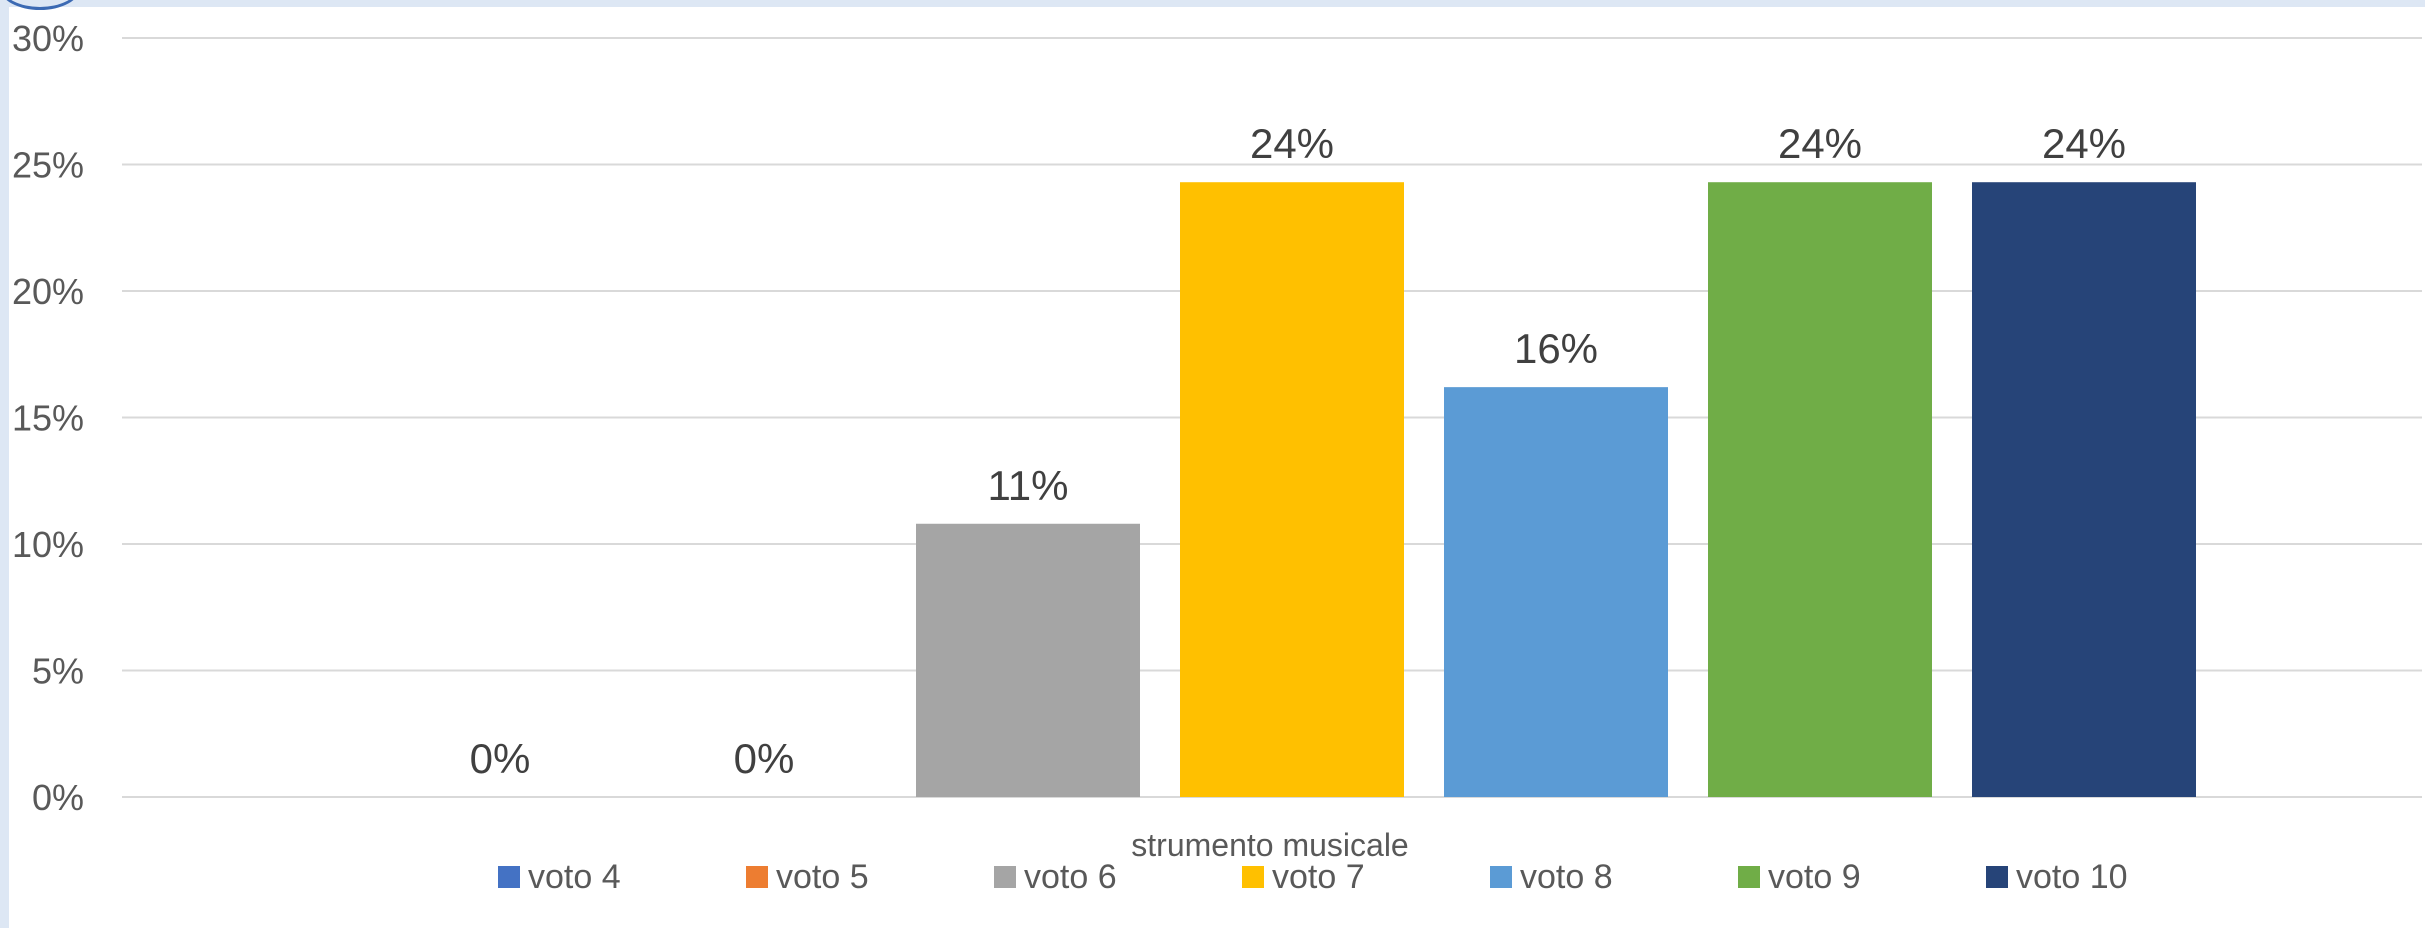 This screenshot has height=928, width=2425. Describe the element at coordinates (1566, 877) in the screenshot. I see `legend-label: voto 8` at that location.